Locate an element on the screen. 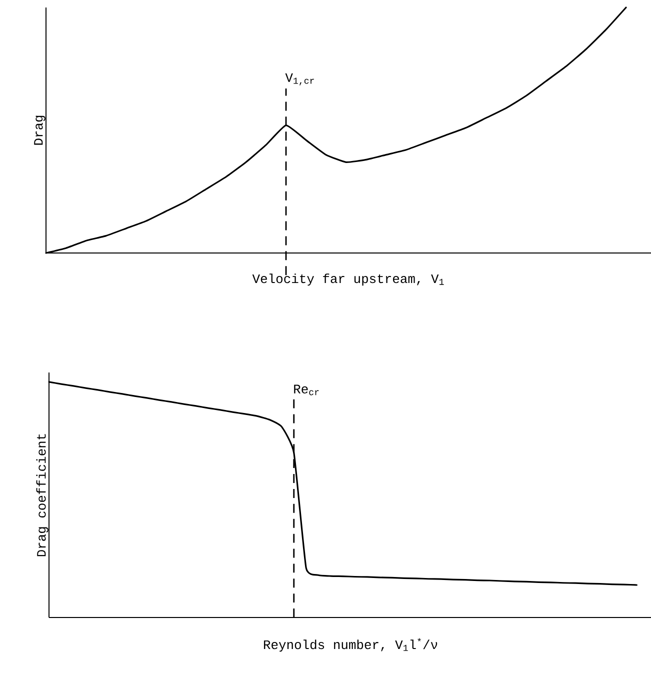  x-axis-title: Velocity far upstream, V$_{1}$ is located at coordinates (348, 280).